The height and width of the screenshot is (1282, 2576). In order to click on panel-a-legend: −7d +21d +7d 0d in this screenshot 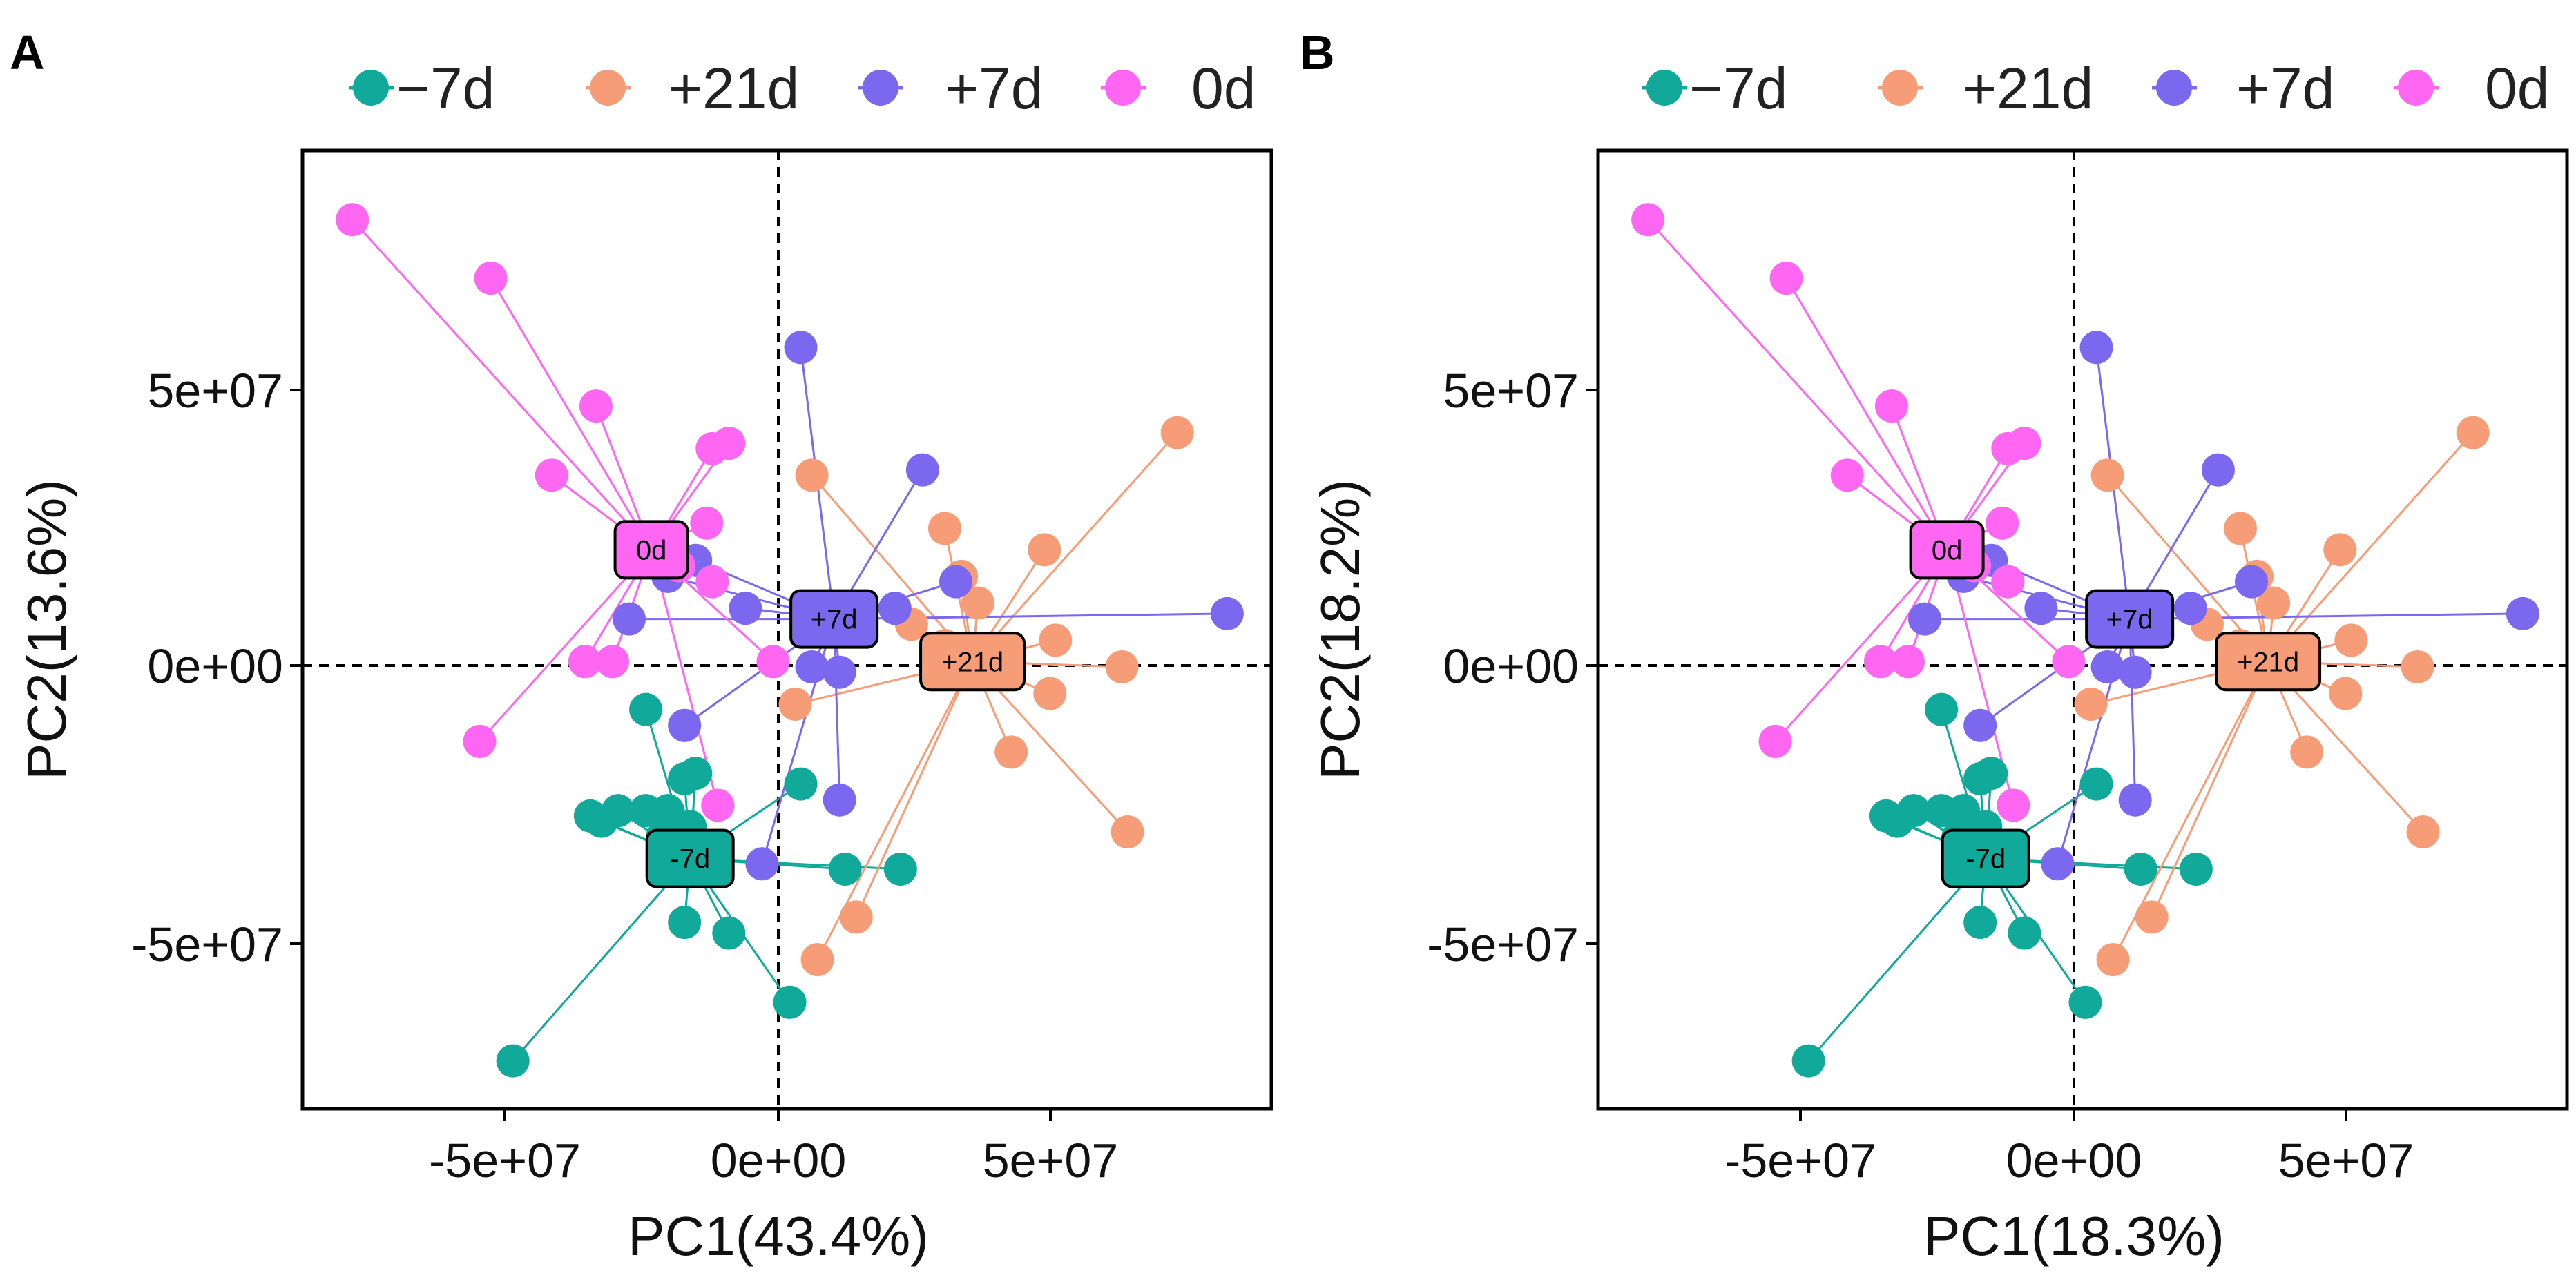, I will do `click(802, 88)`.